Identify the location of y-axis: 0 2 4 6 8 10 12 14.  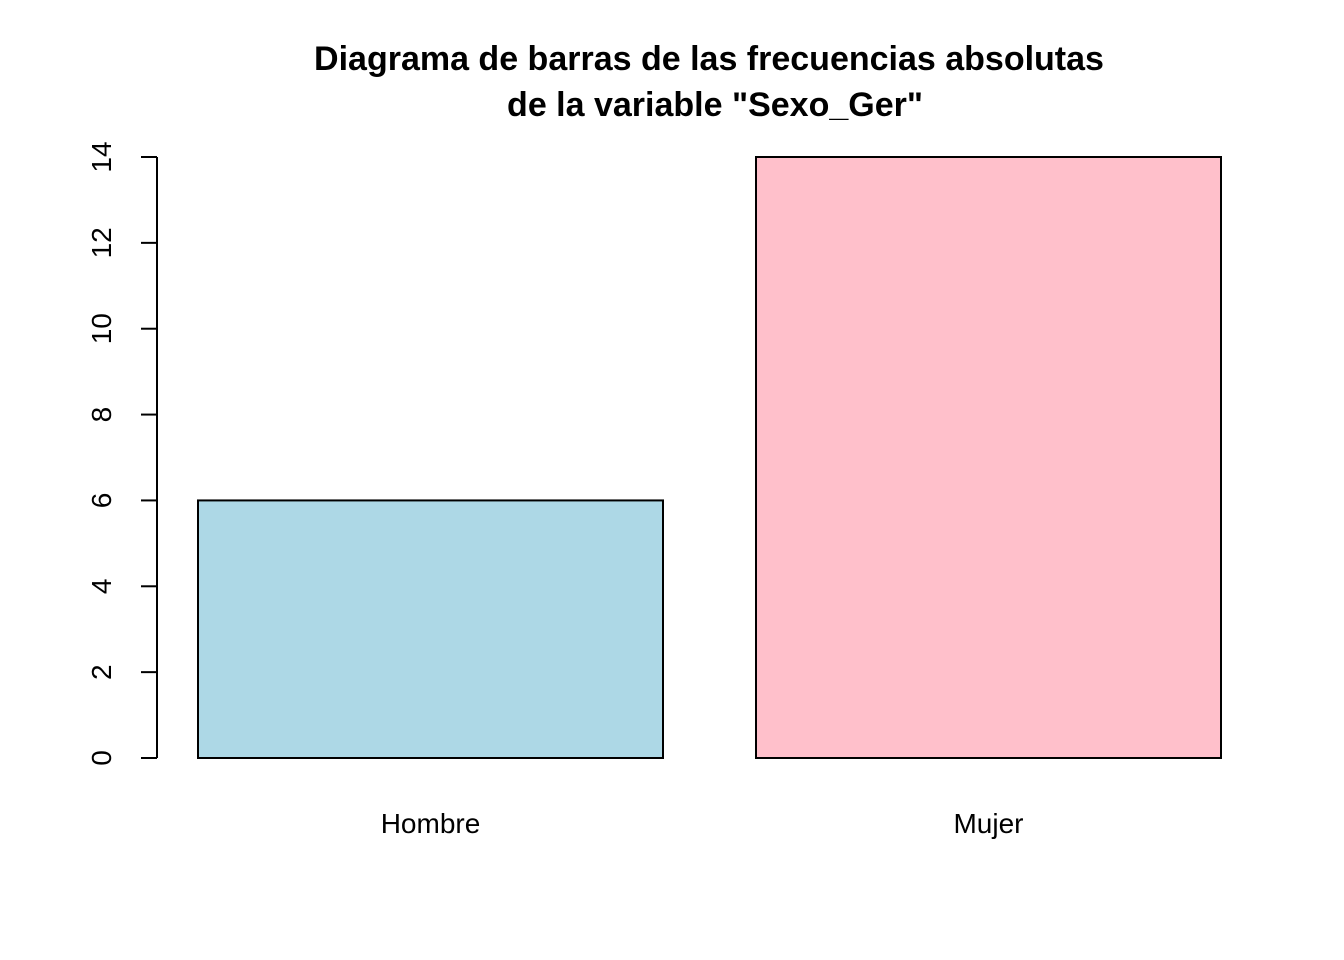
(122, 453).